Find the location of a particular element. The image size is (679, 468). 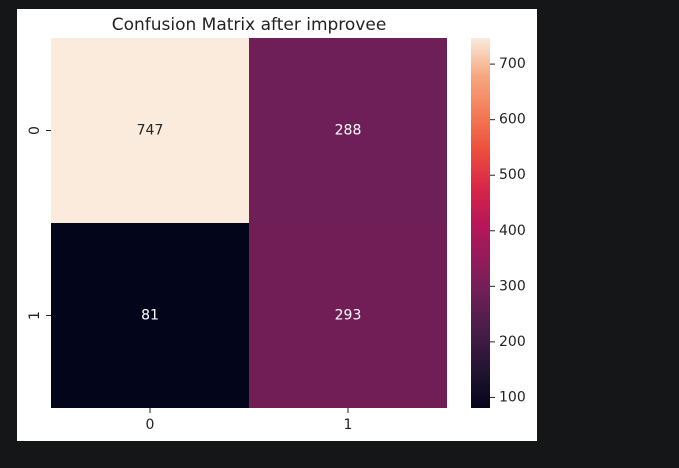

cell-label: 747 is located at coordinates (150, 131).